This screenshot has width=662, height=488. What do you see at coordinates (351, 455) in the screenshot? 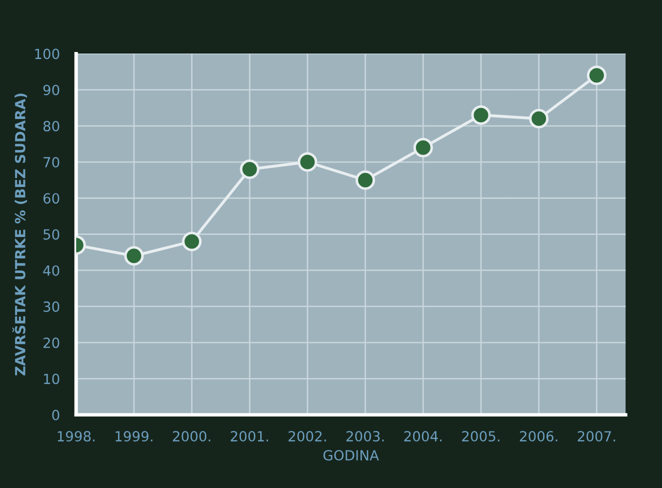
I see `x-axis-title: GODINA` at bounding box center [351, 455].